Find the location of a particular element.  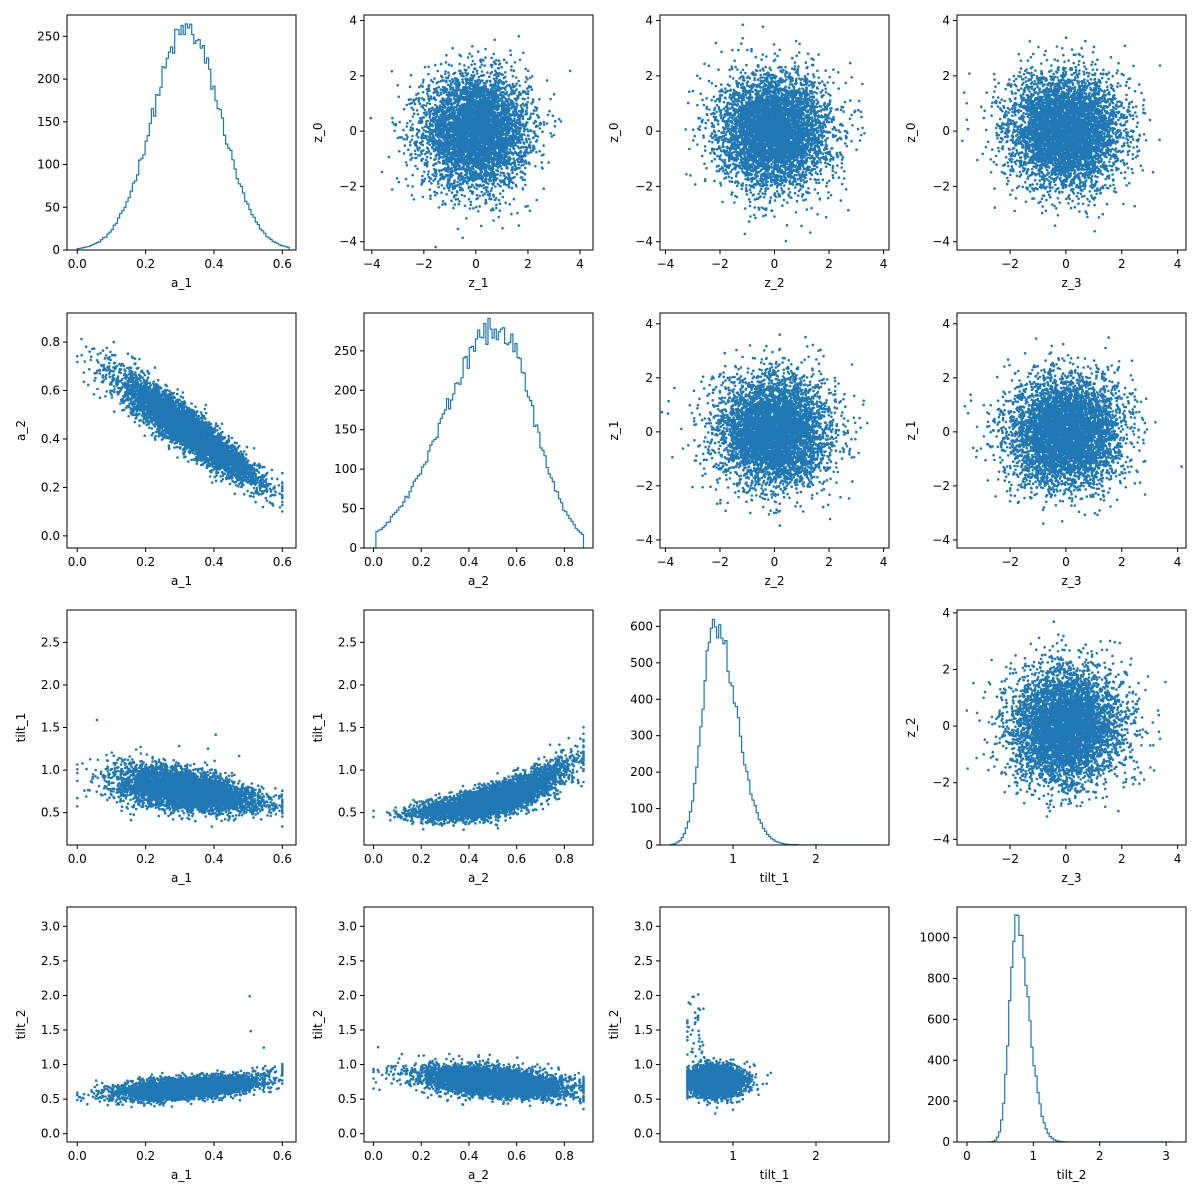

panel-r0c2: −4 −2 0 2 4 −4 −2 0 2 4 z_2 z_0 is located at coordinates (748, 152).